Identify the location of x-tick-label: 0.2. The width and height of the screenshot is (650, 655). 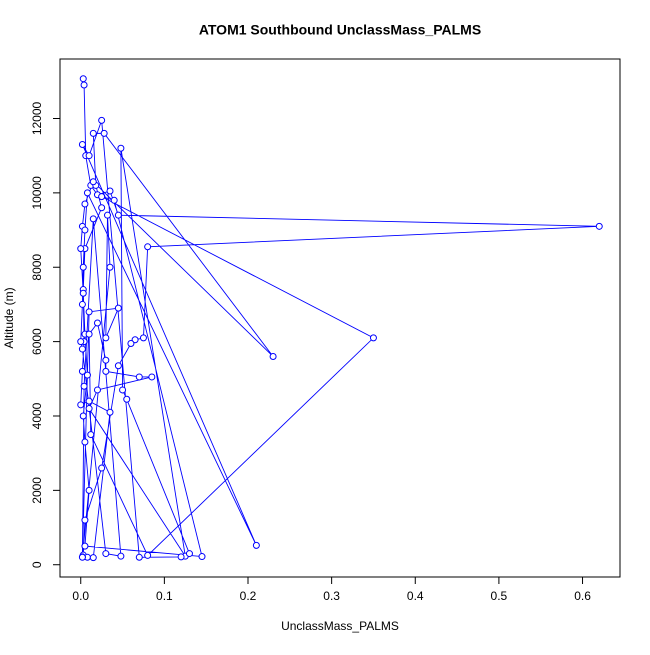
(248, 596).